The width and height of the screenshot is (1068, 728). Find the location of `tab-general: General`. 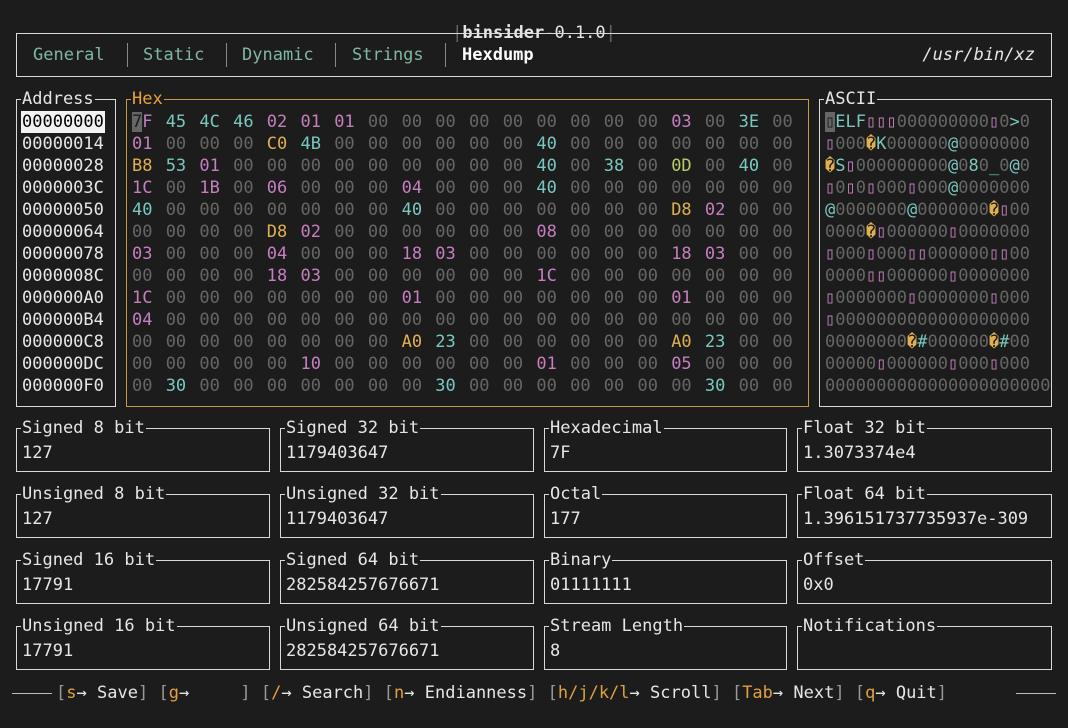

tab-general: General is located at coordinates (69, 55).